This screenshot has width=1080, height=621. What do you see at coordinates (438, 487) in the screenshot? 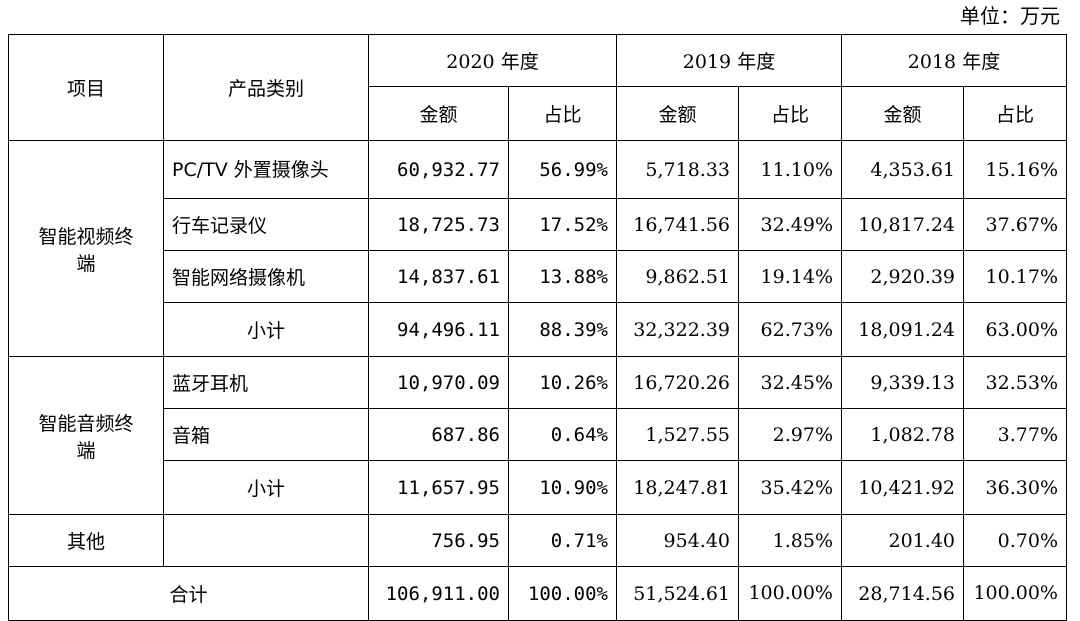
I see `cell-amount-2020: 11,657.95` at bounding box center [438, 487].